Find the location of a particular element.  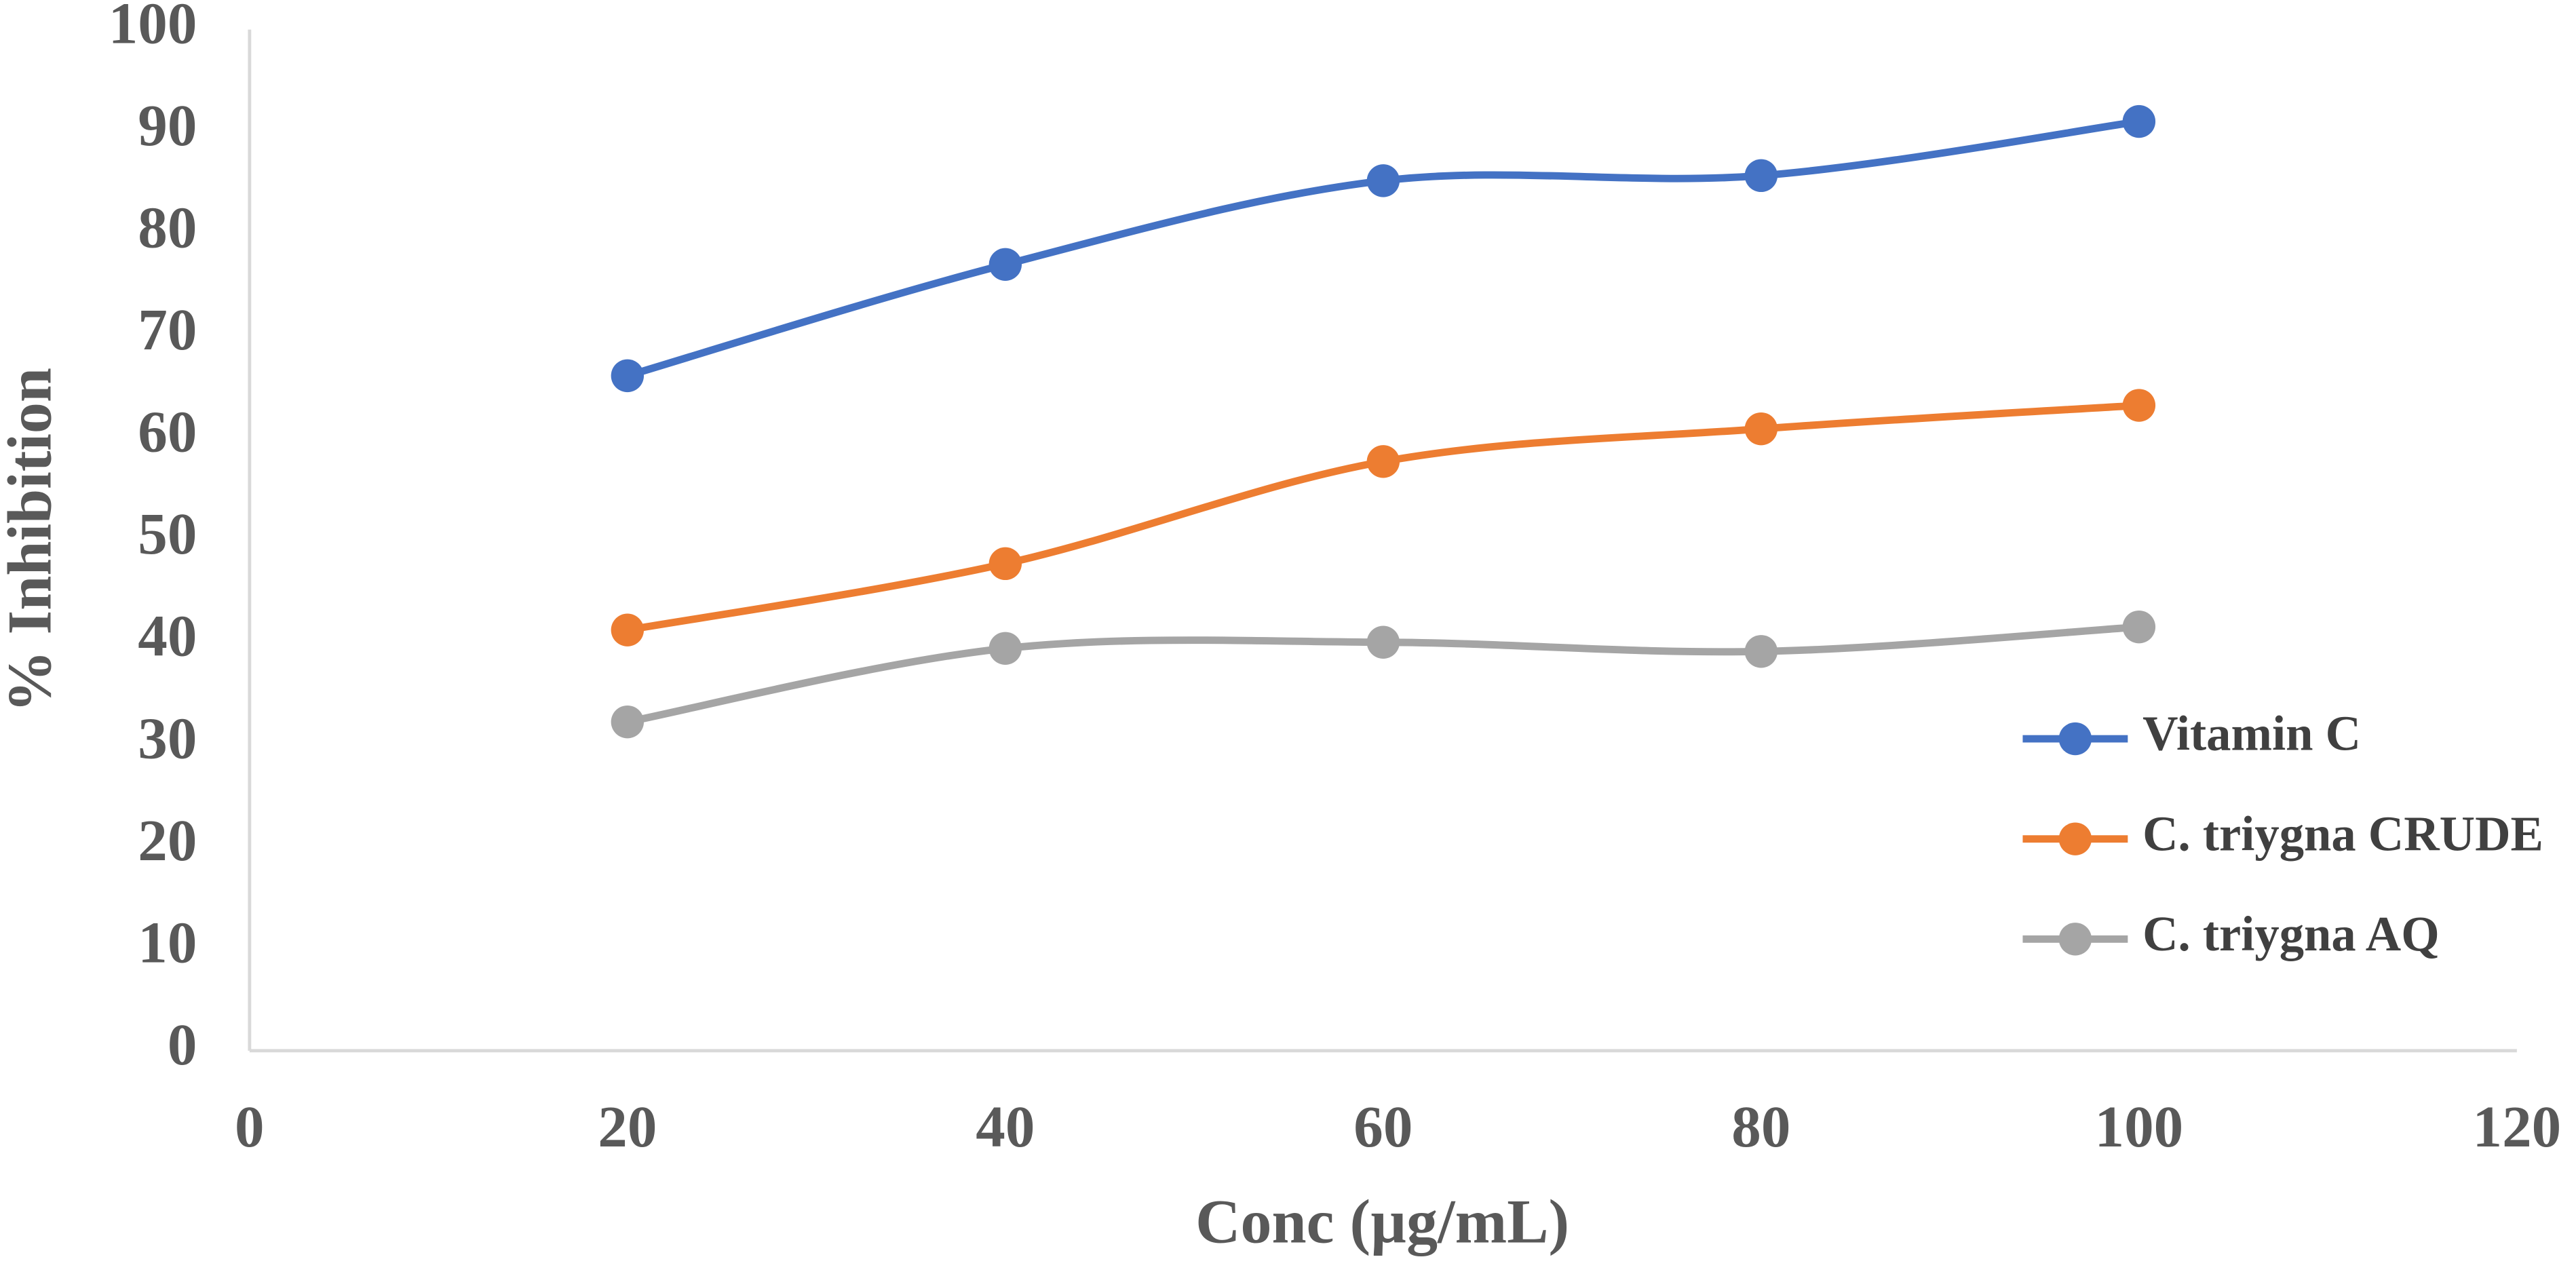

y-tick-label: 20 is located at coordinates (167, 840).